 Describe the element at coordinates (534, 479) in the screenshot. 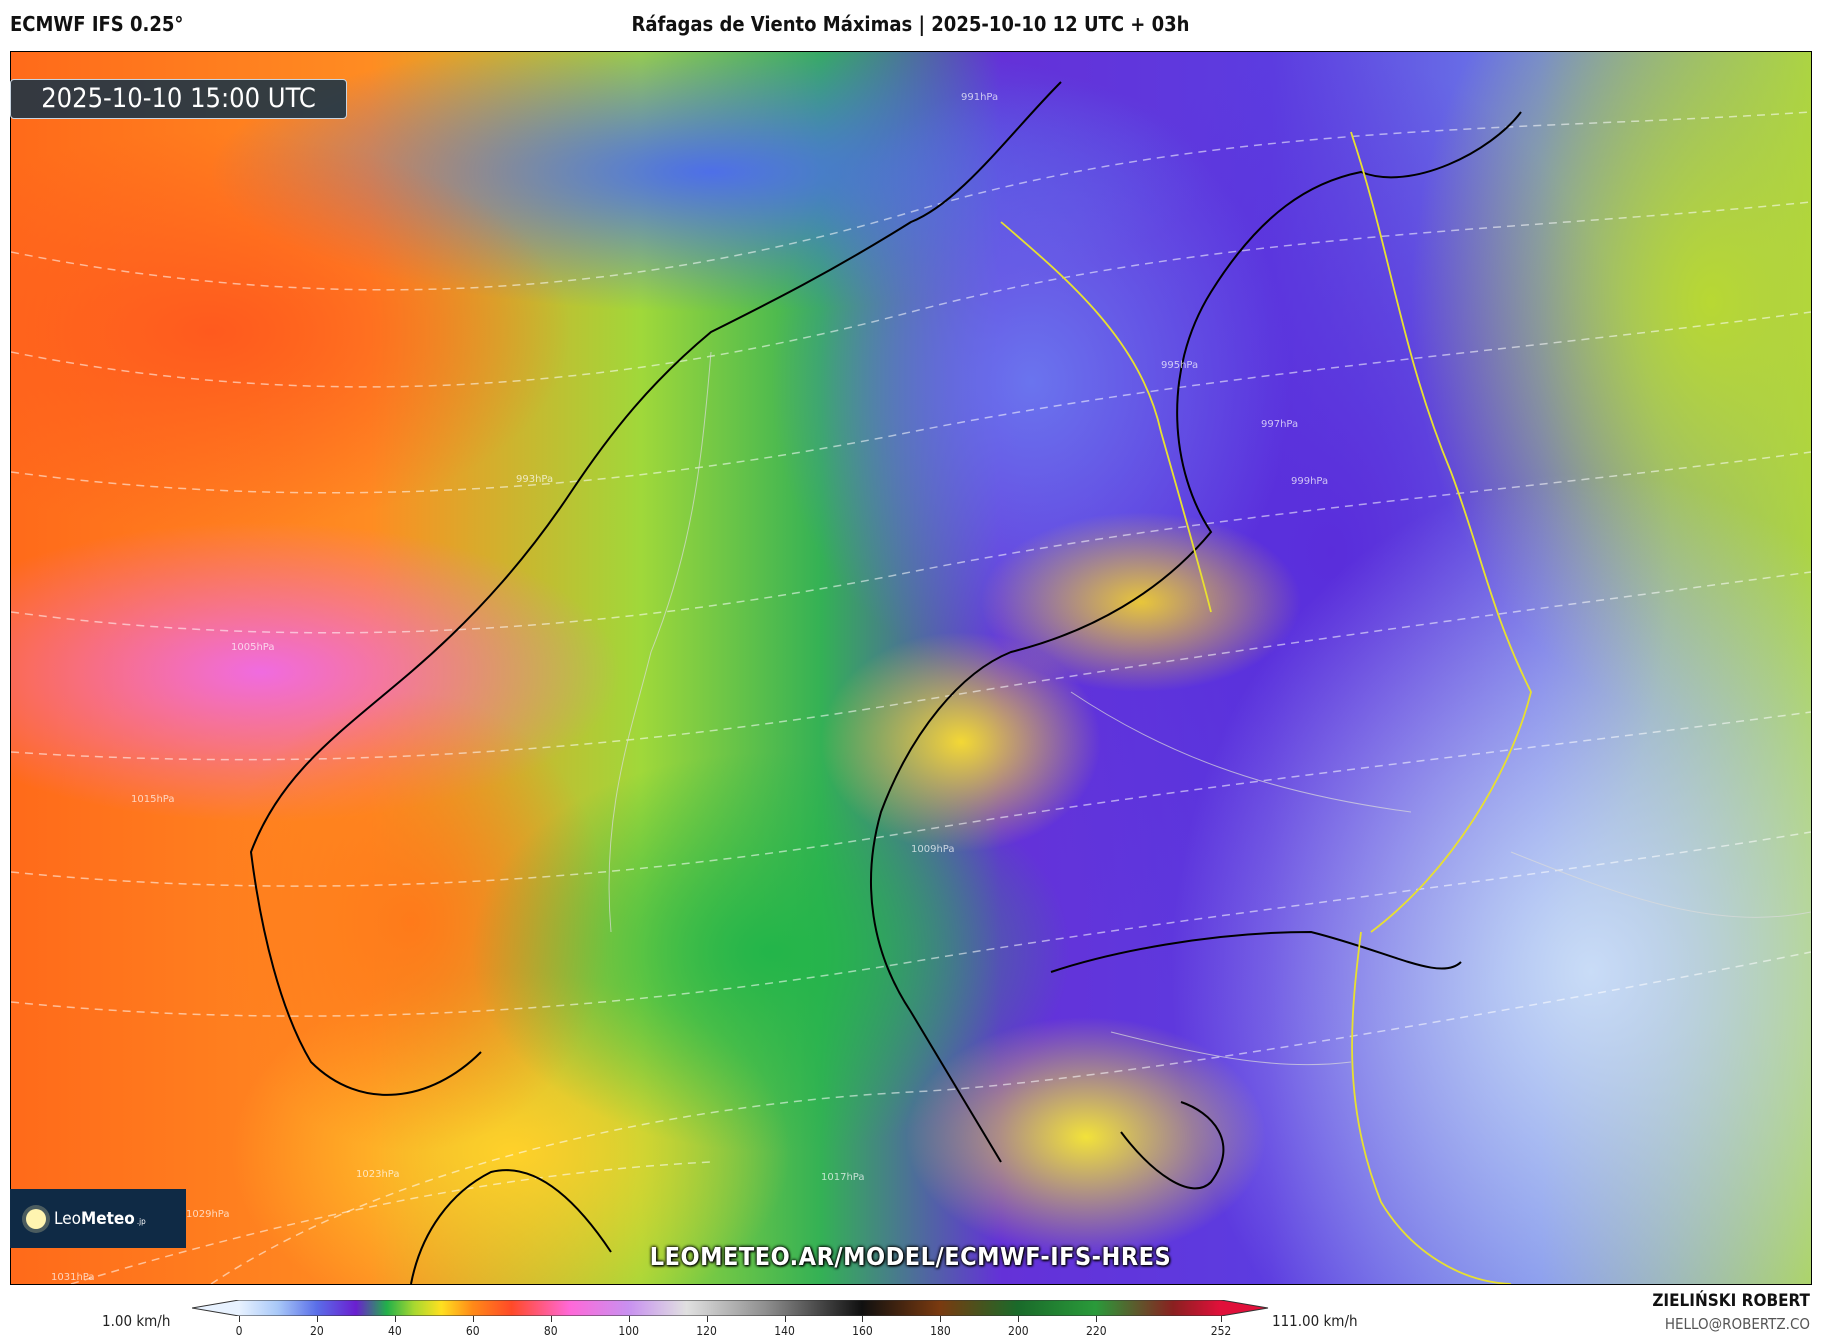

I see `isobar-label: 993hPa` at that location.